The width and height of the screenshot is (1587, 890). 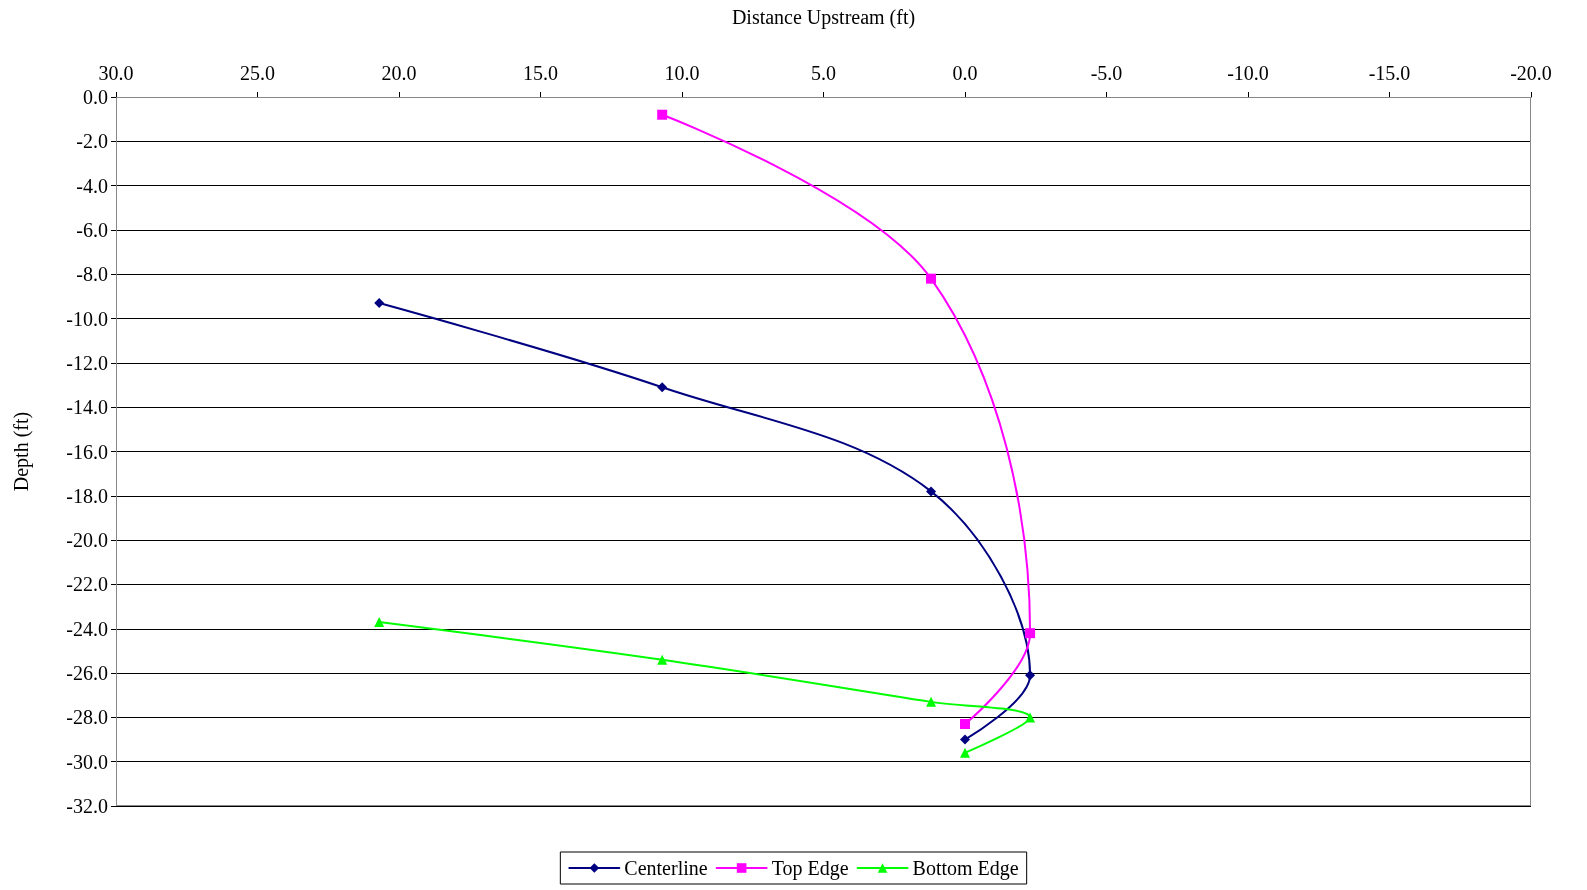 What do you see at coordinates (92, 185) in the screenshot?
I see `y-tick-label: -4.0` at bounding box center [92, 185].